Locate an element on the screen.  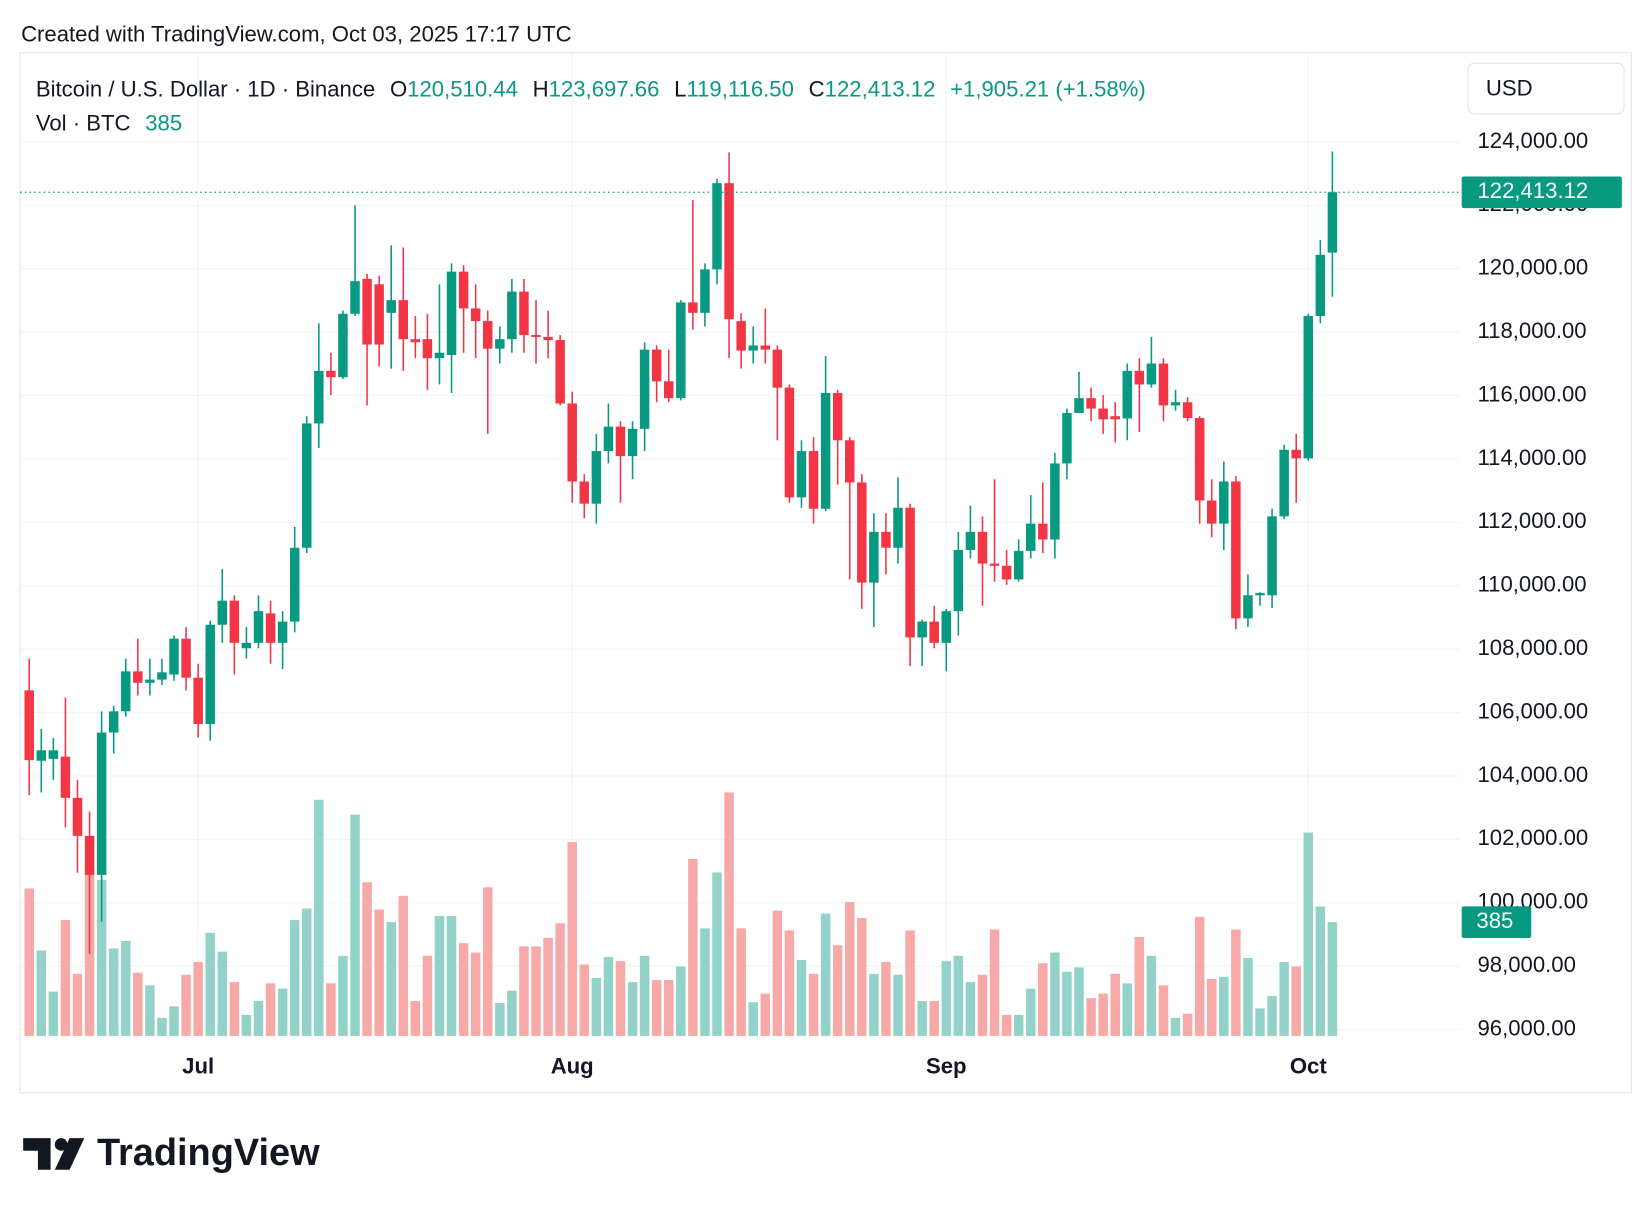
volume-tag is located at coordinates (1496, 922).